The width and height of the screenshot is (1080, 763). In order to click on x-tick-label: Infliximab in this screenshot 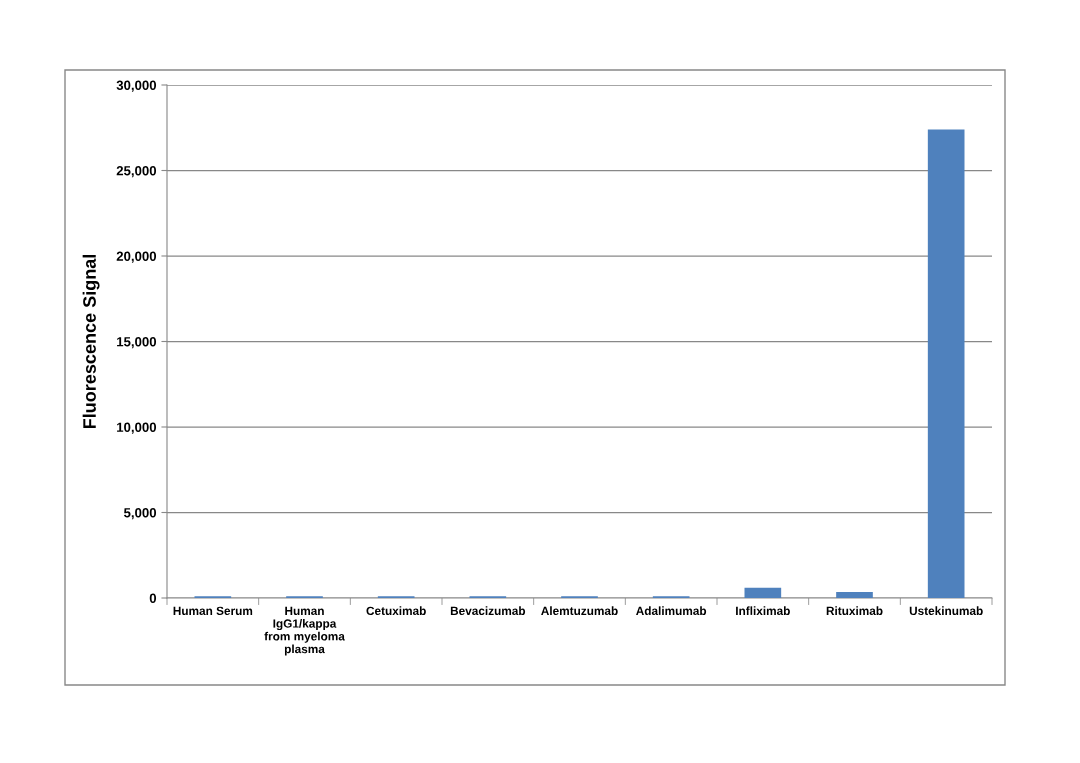, I will do `click(763, 610)`.